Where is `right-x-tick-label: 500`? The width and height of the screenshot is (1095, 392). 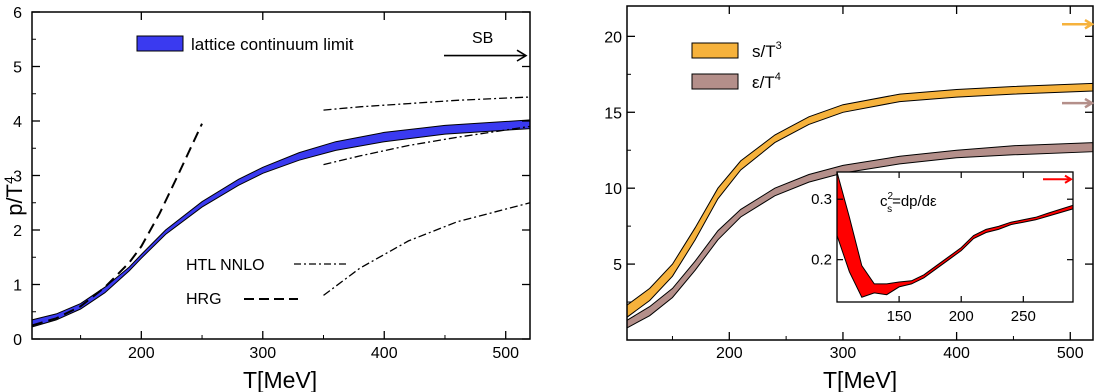
right-x-tick-label: 500 is located at coordinates (1070, 353).